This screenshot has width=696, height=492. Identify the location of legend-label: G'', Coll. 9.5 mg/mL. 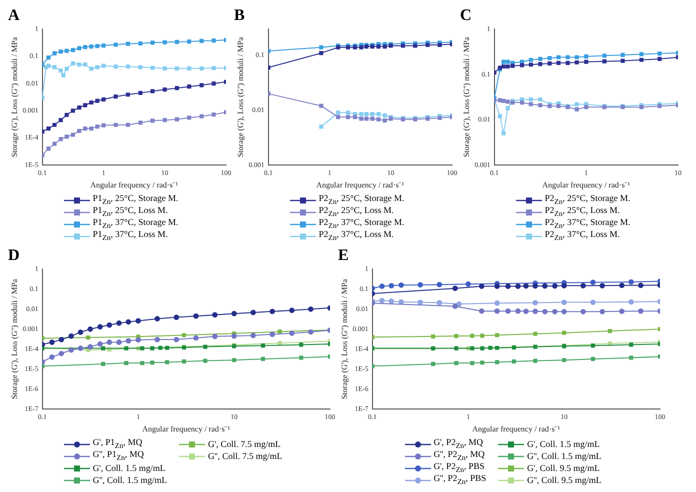
(564, 480).